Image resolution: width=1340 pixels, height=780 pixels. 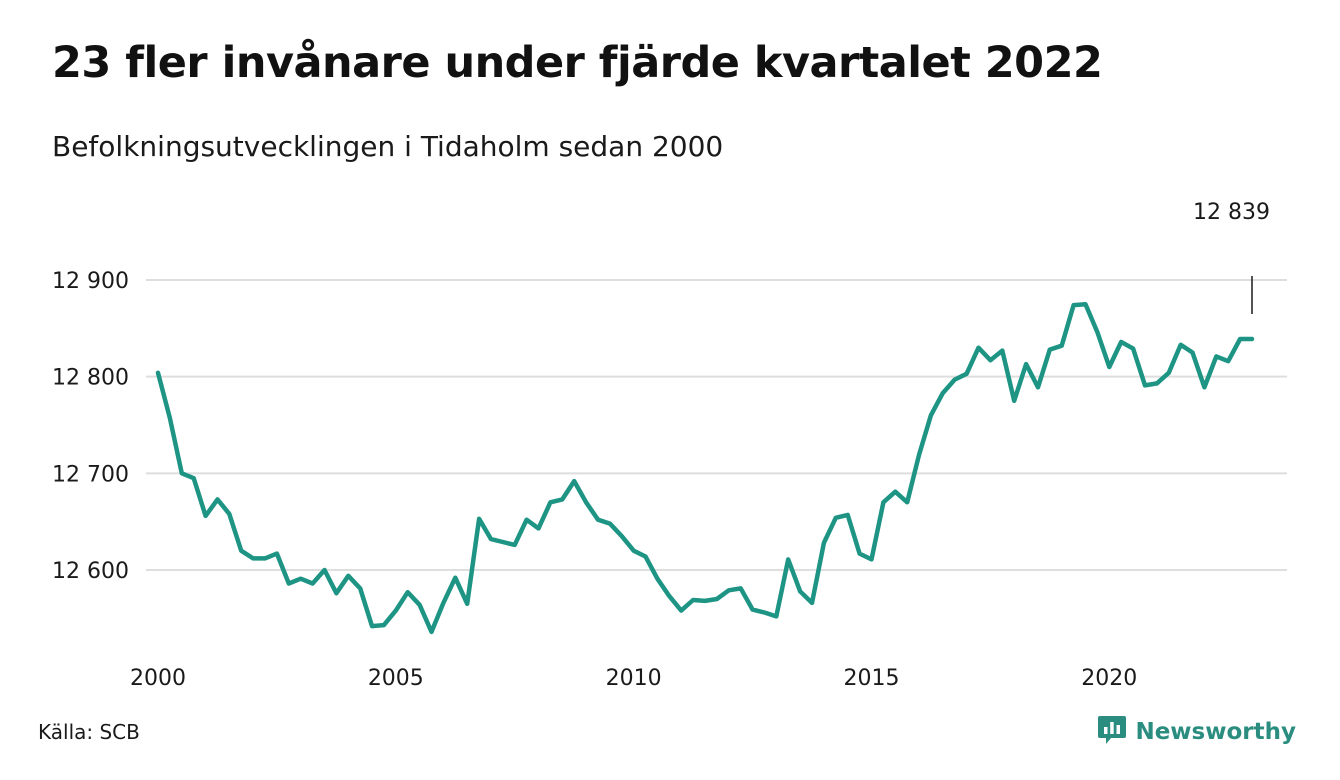 What do you see at coordinates (1109, 678) in the screenshot?
I see `x-tick-label: 2020` at bounding box center [1109, 678].